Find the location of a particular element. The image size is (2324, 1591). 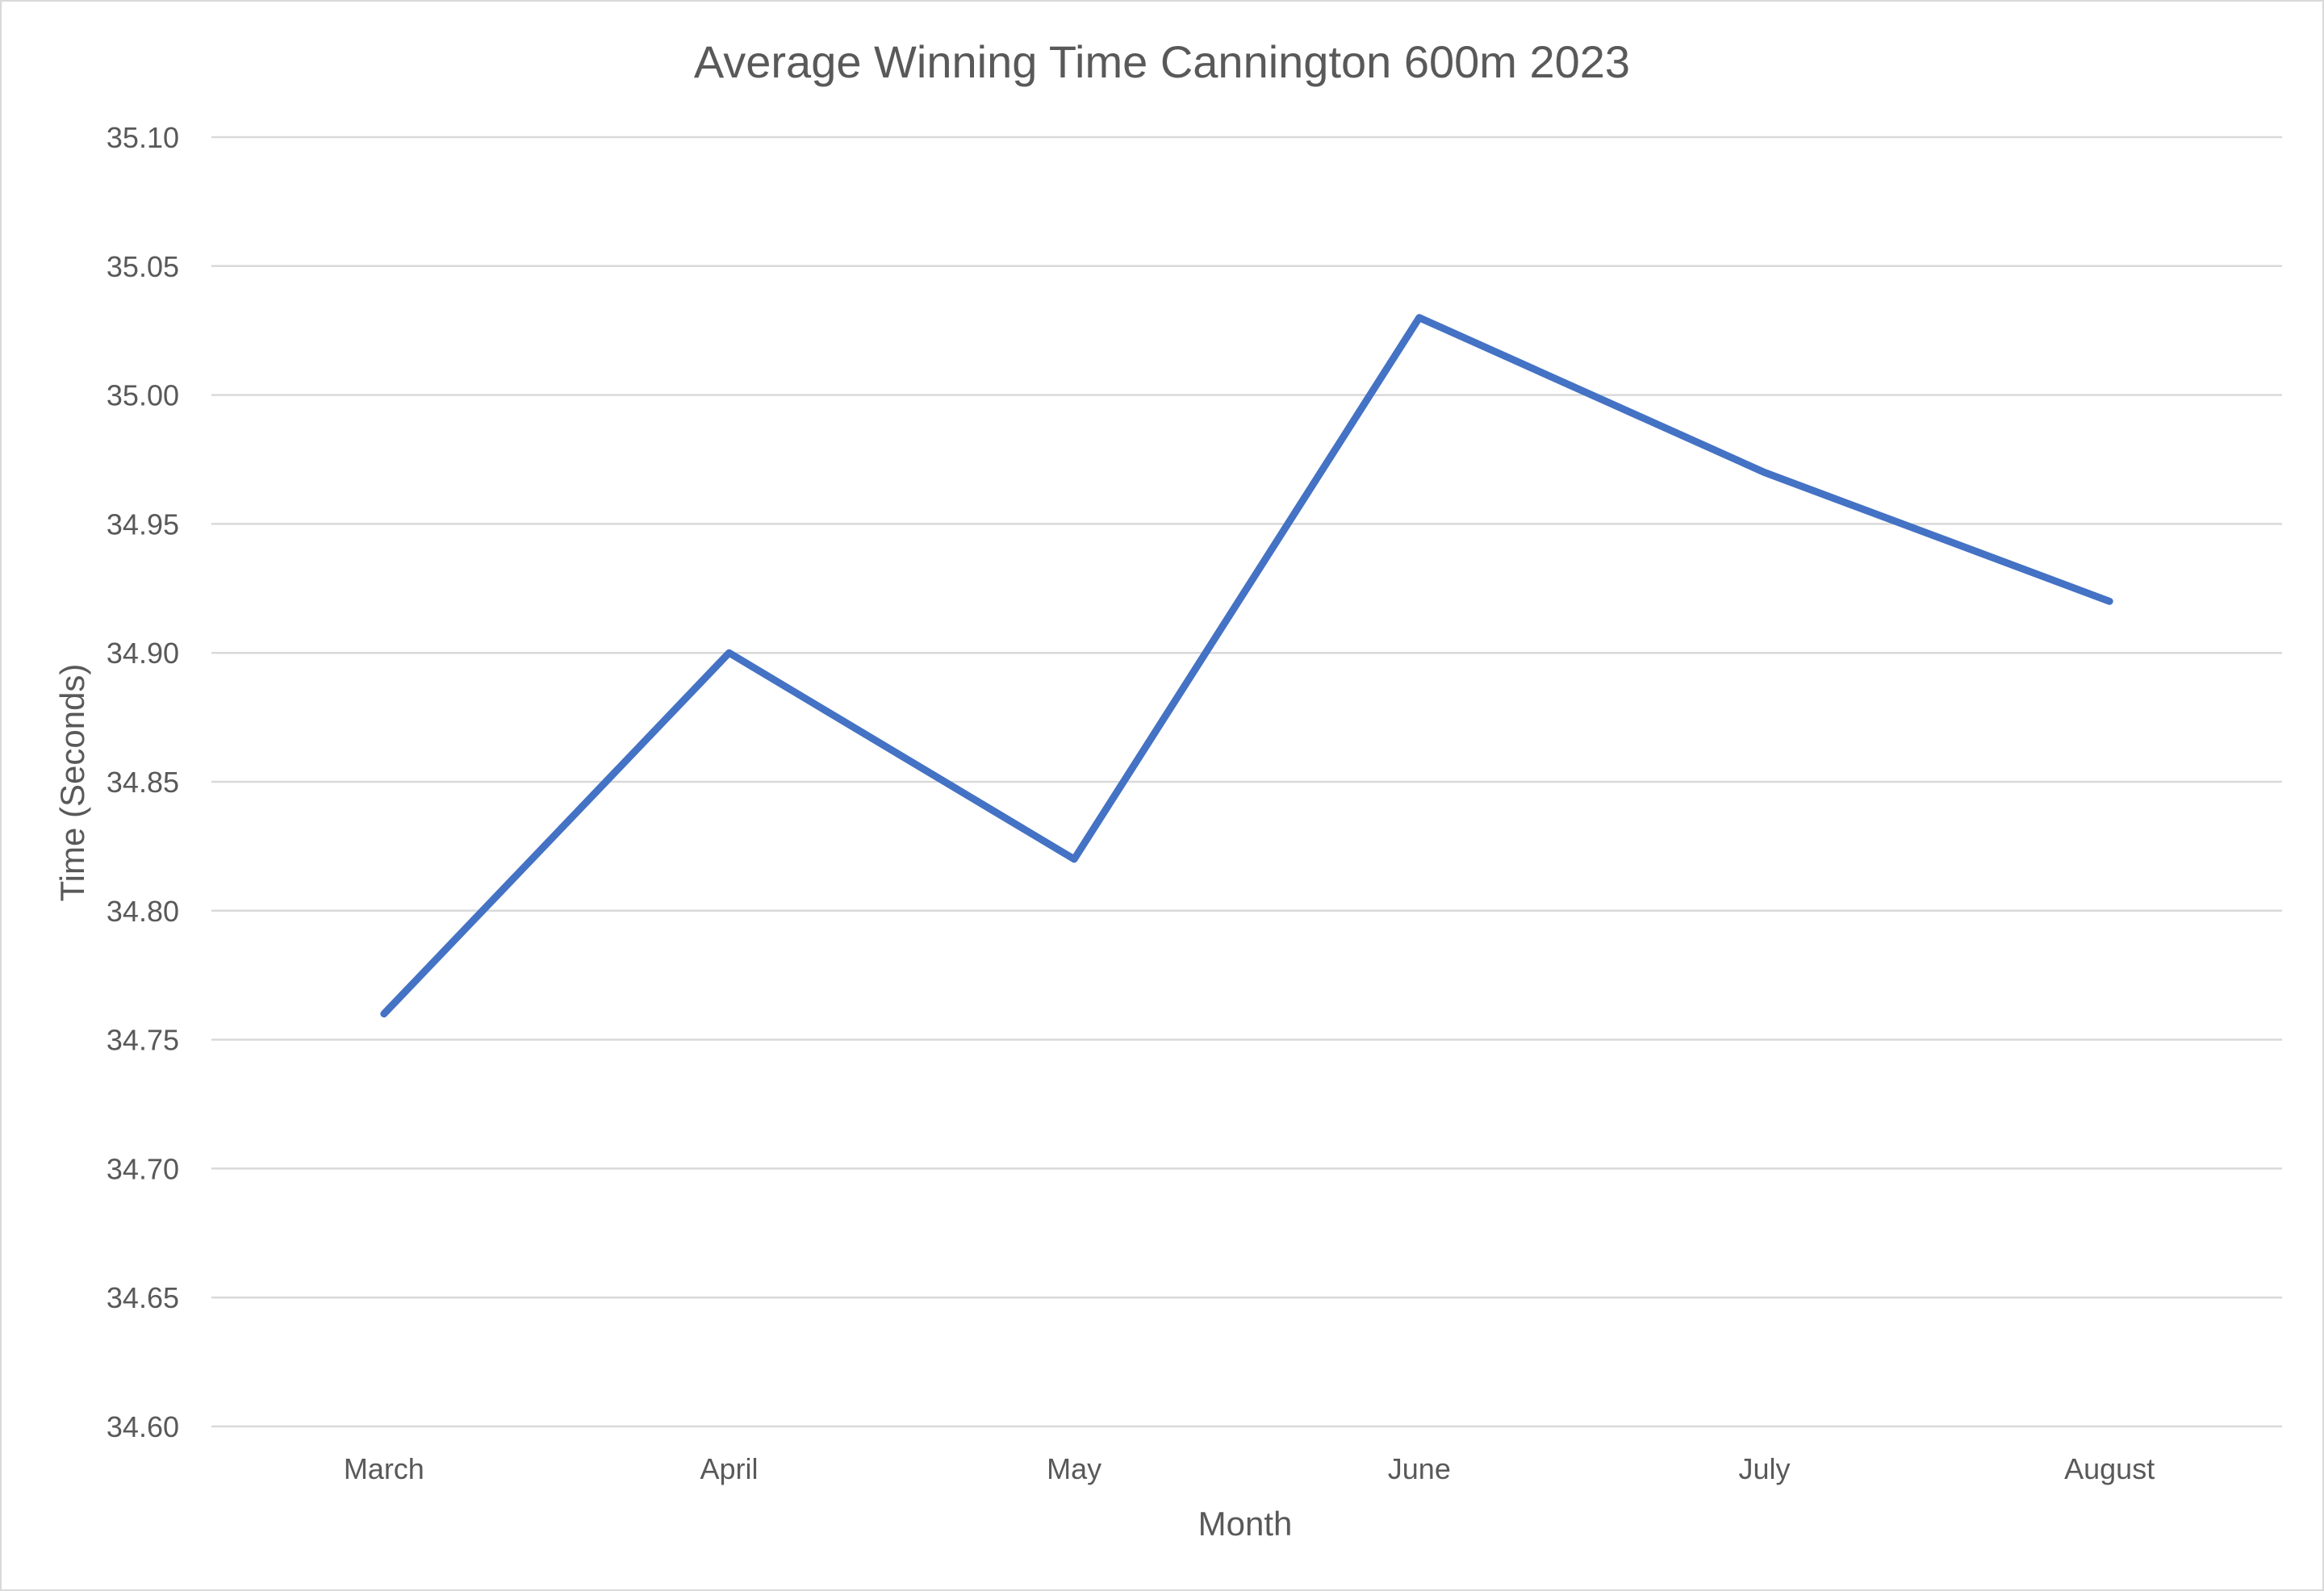

y-tick-label: 34.60 is located at coordinates (143, 1427).